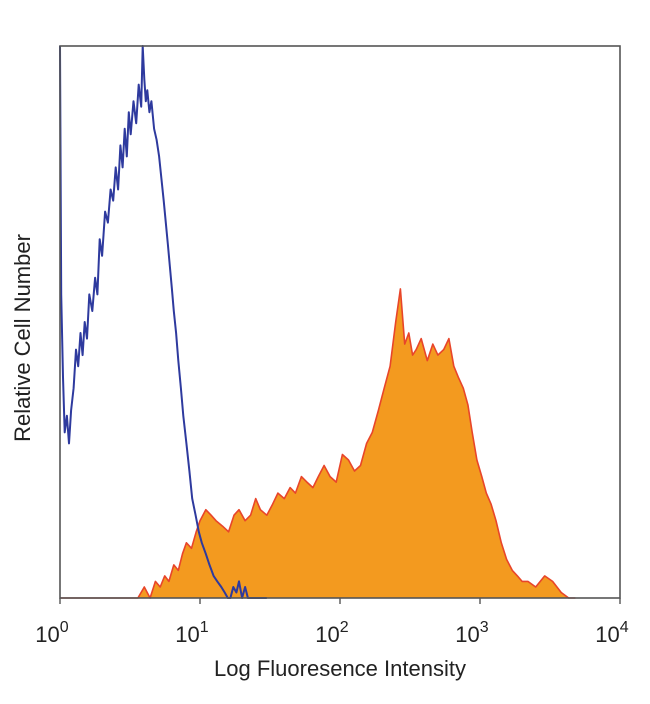  What do you see at coordinates (51, 633) in the screenshot?
I see `x-tick-label: 10⁰` at bounding box center [51, 633].